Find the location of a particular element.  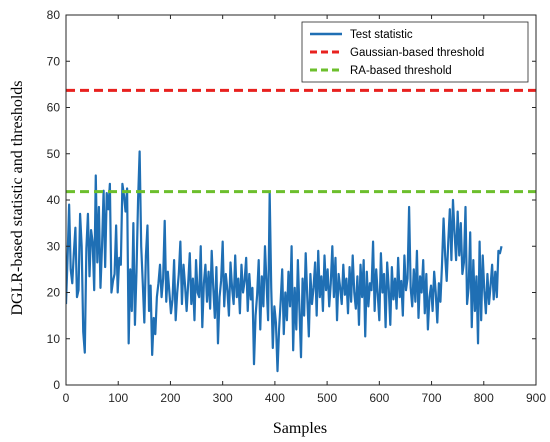

x-tick-label-9: 900 is located at coordinates (536, 398).